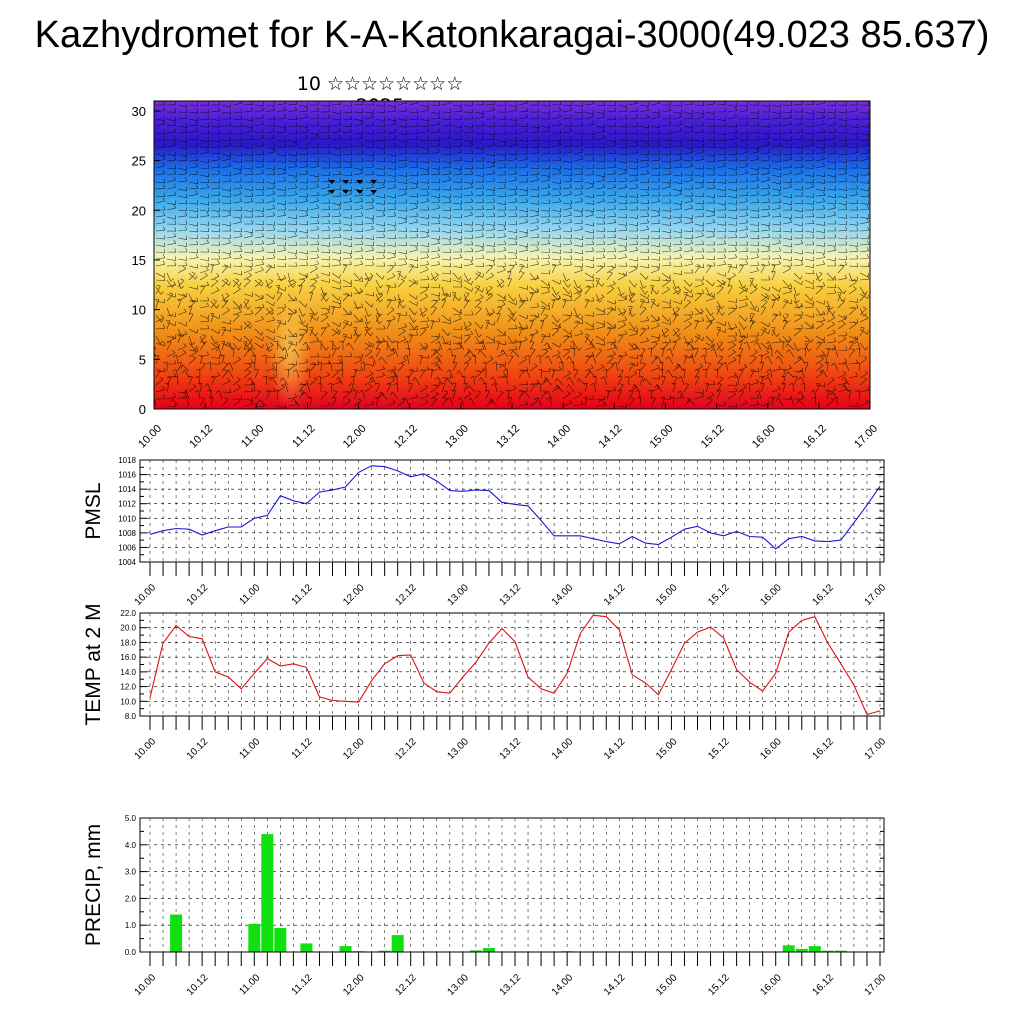 The width and height of the screenshot is (1024, 1024). Describe the element at coordinates (128, 642) in the screenshot. I see `y-tick-label: 18.0` at that location.